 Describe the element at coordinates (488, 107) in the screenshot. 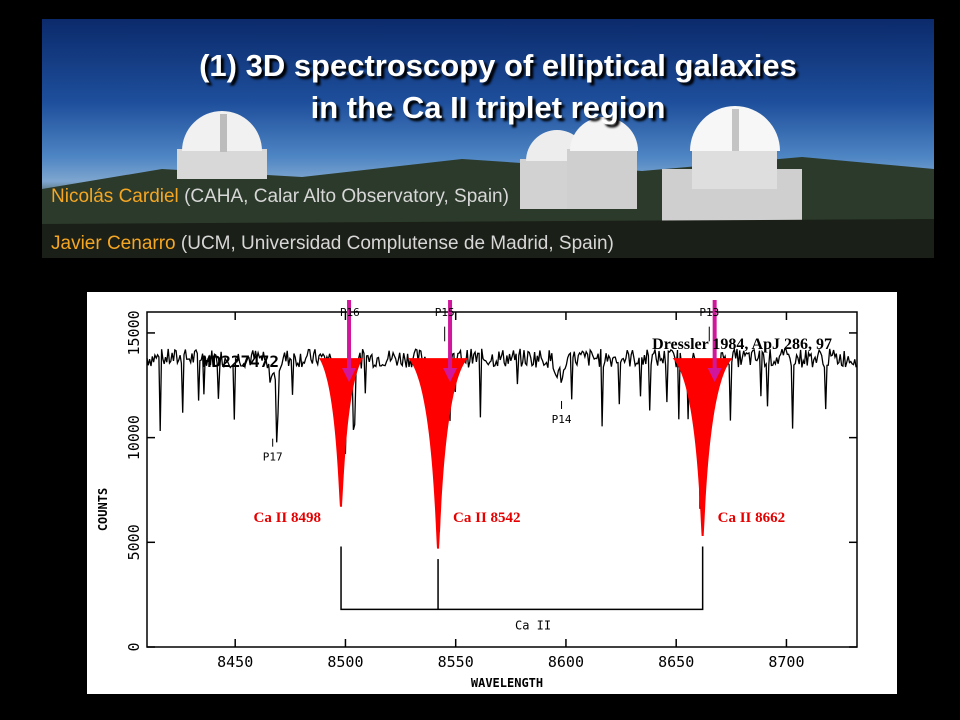

I see `slide-title-line2: in the Ca II triplet region` at that location.